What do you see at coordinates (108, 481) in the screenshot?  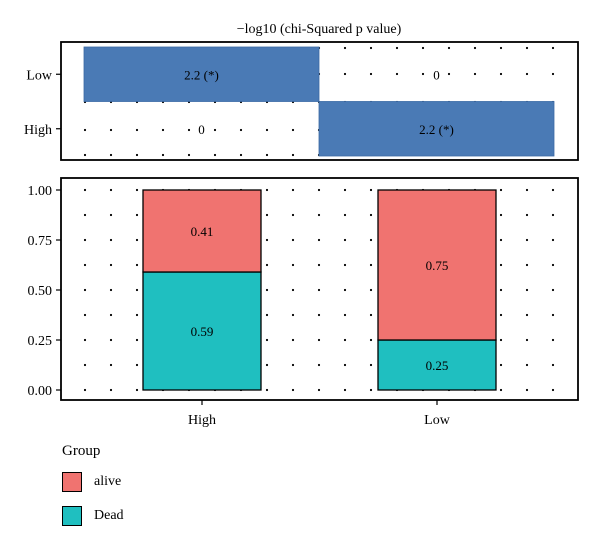 I see `legend-label-alive: alive` at bounding box center [108, 481].